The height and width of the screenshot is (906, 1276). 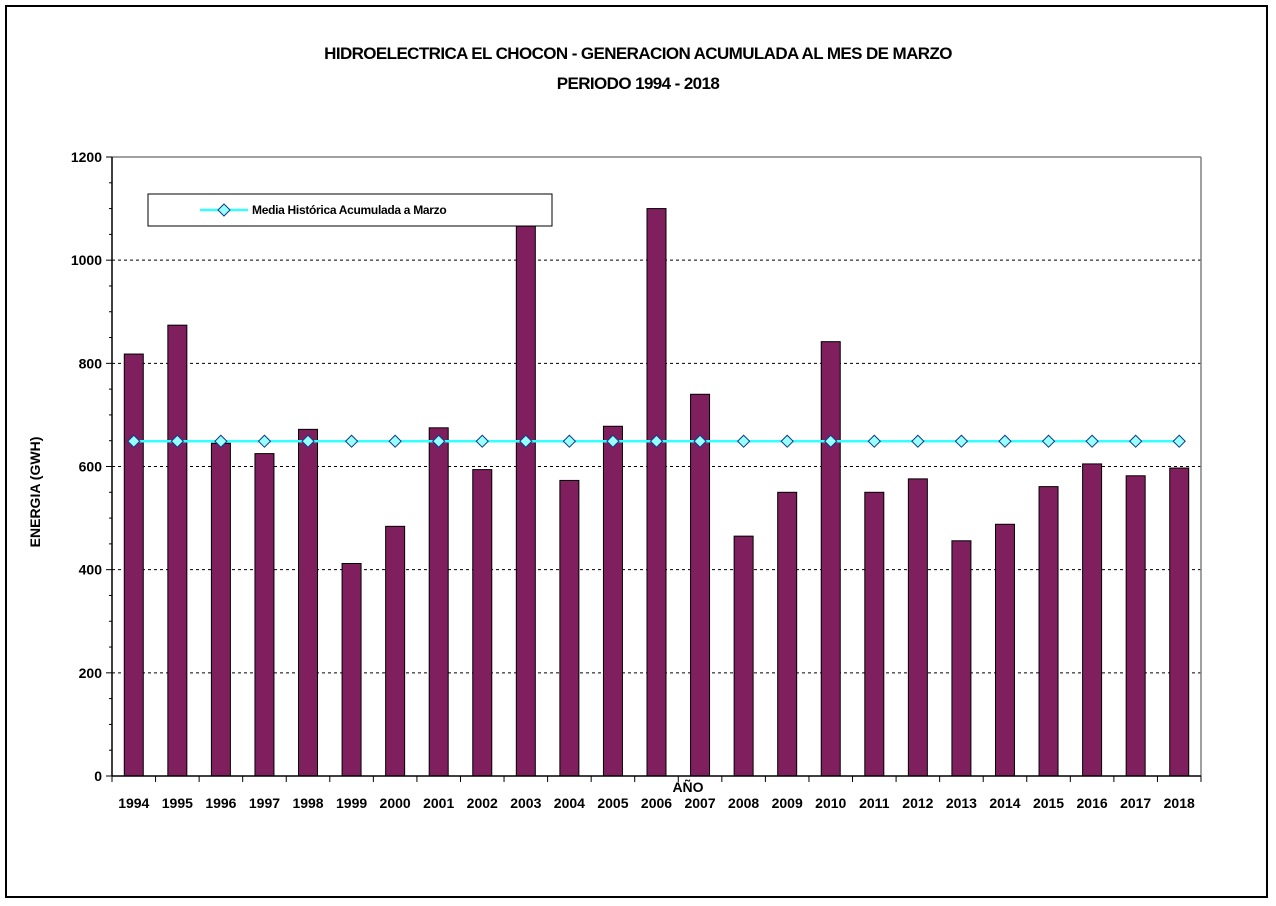 I want to click on legend-label: Media Histórica Acumulada a Marzo, so click(x=349, y=210).